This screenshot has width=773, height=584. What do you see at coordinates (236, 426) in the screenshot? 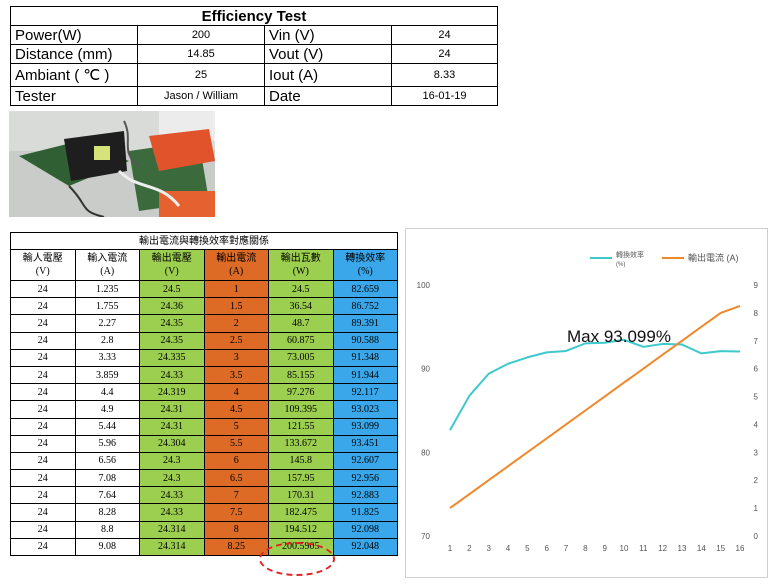
I see `cell-output-current: 5` at bounding box center [236, 426].